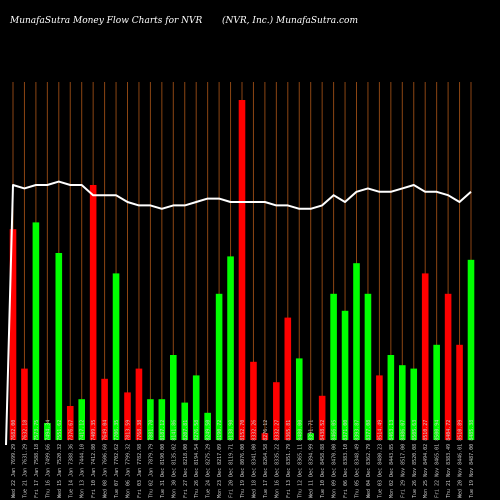 The image size is (500, 500). Describe the element at coordinates (14, 459) in the screenshot. I see `x-tick-label: Wed 22 Jan 7699.29 7682.00` at that location.